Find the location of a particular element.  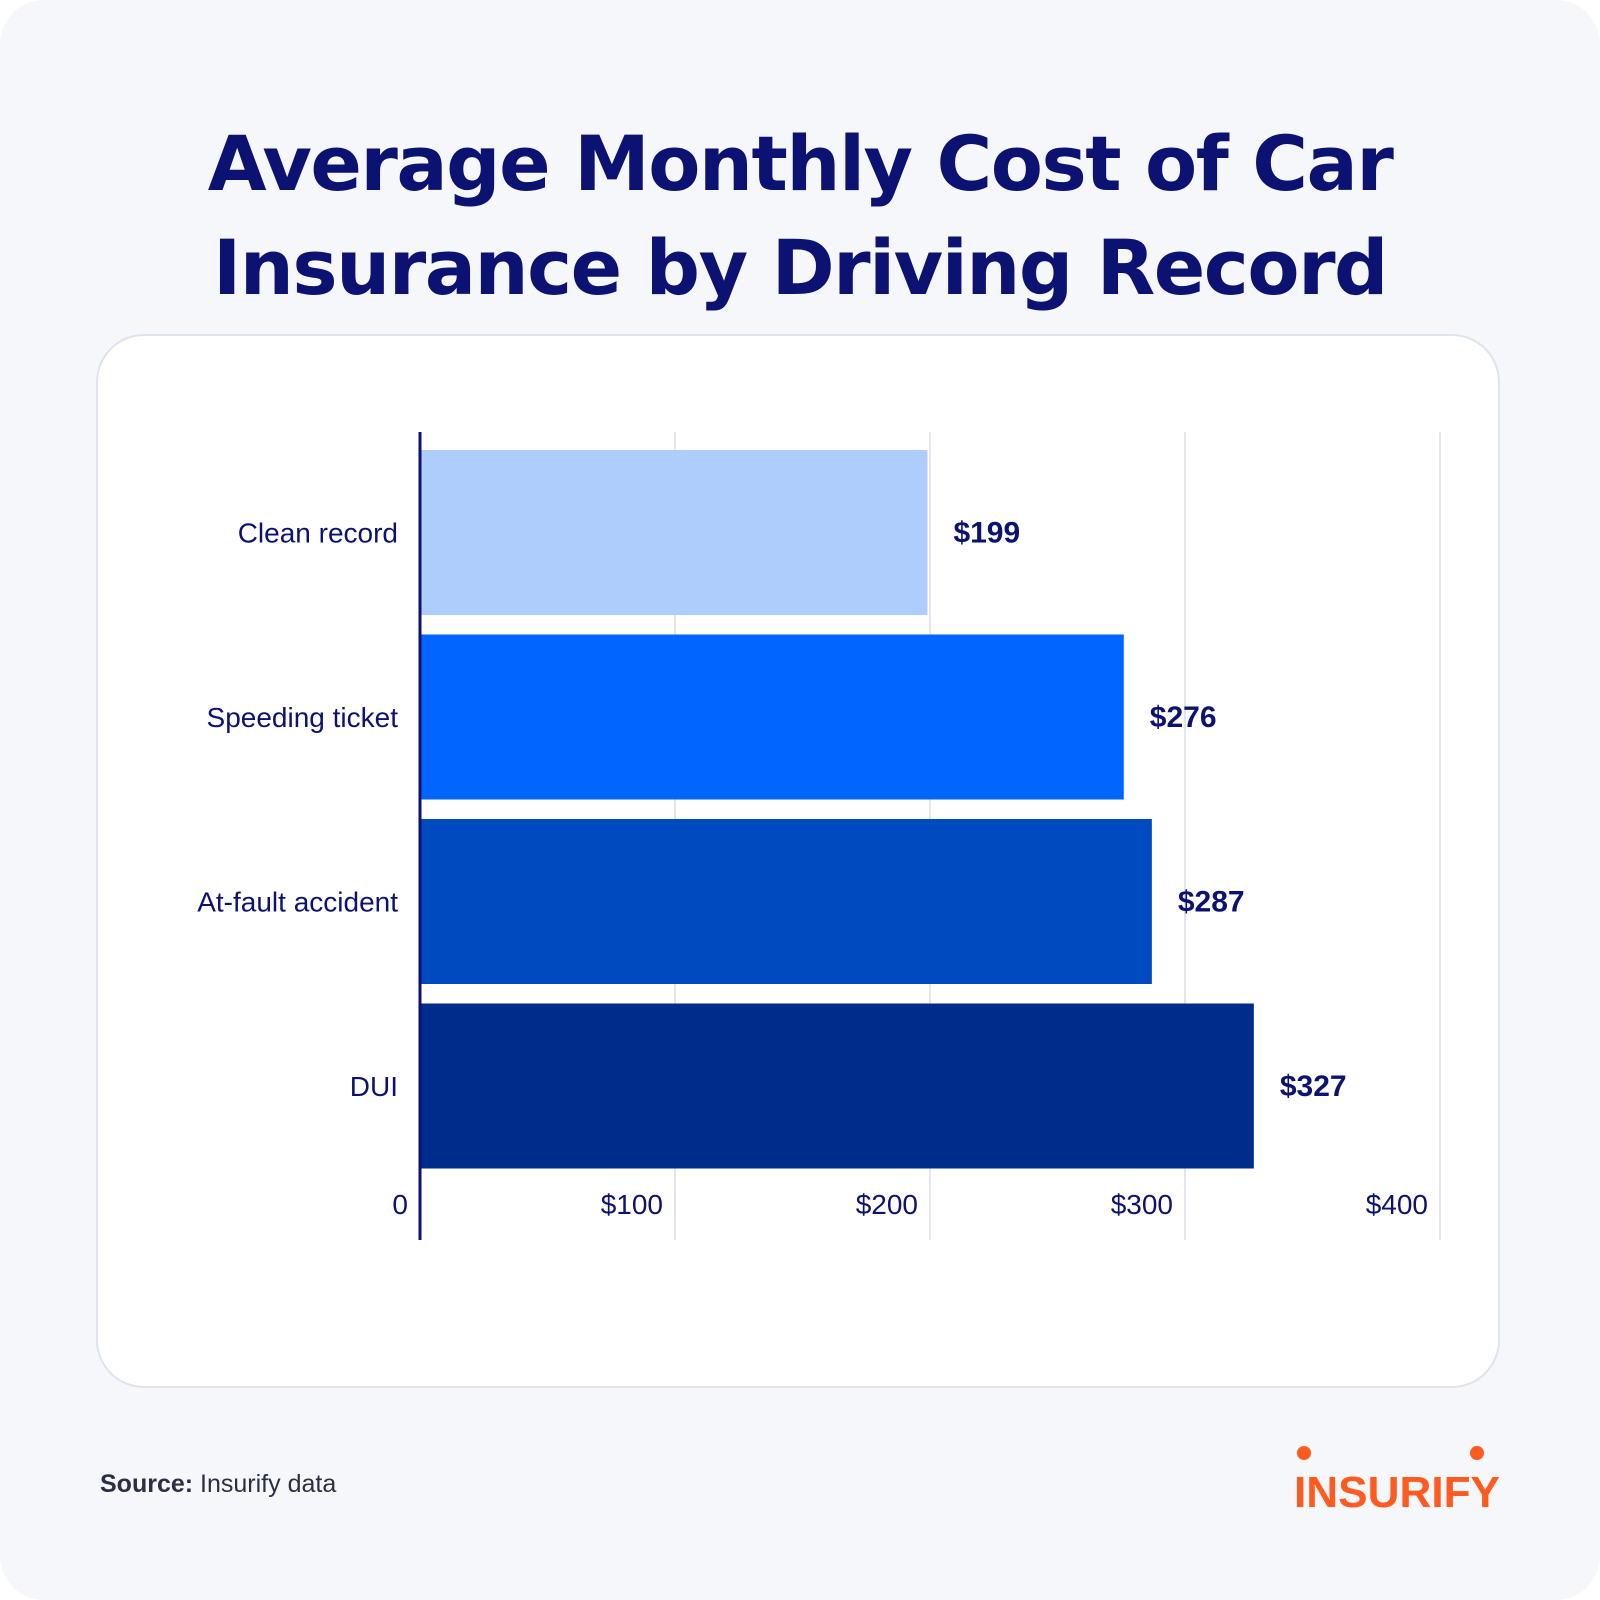

x-tick-label-1: $100 is located at coordinates (632, 1204).